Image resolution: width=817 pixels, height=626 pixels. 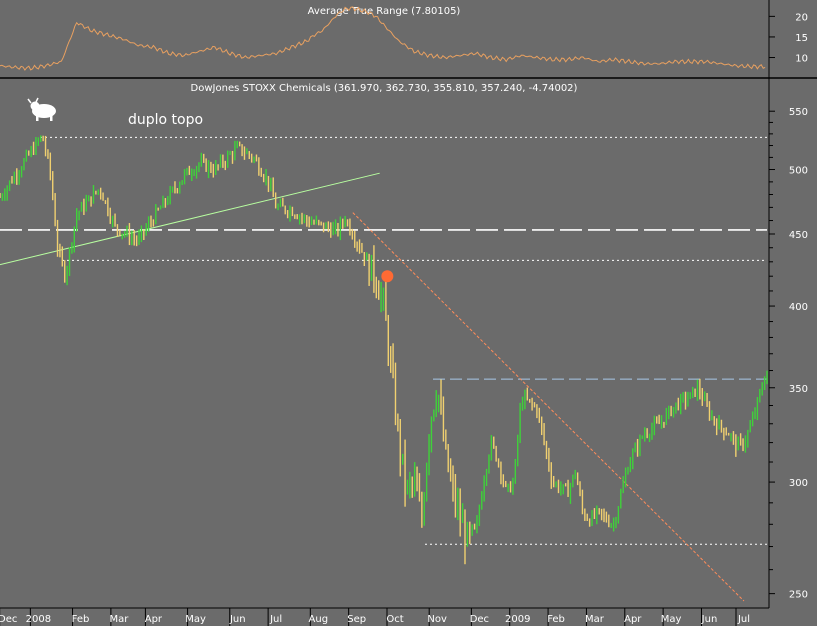 I want to click on price-tick-label: 250, so click(x=798, y=595).